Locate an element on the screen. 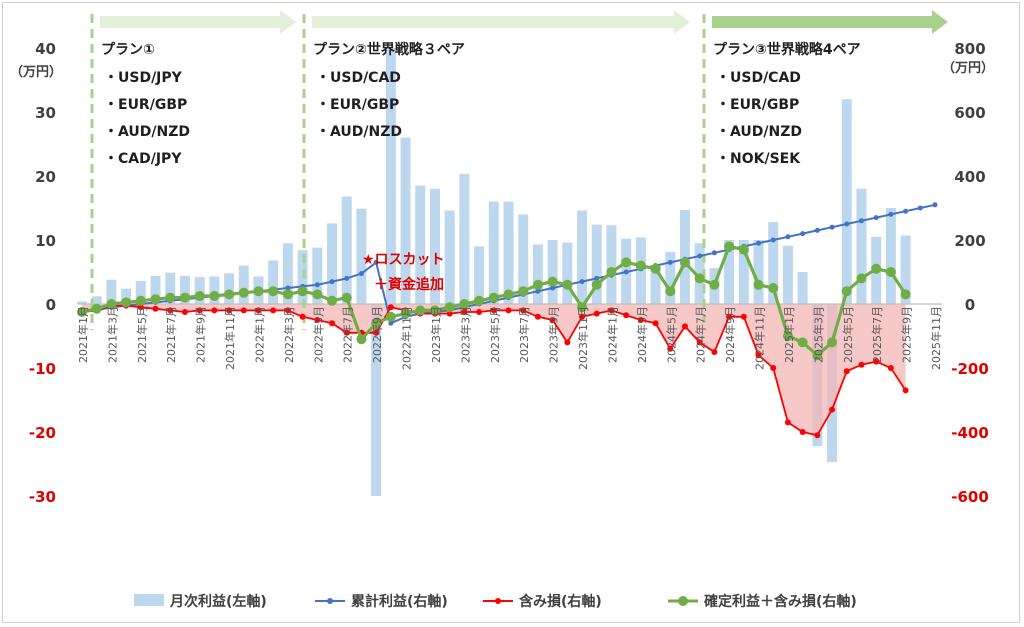 This screenshot has width=1024, height=627. plan1-annotation-title: プラン① is located at coordinates (128, 50).